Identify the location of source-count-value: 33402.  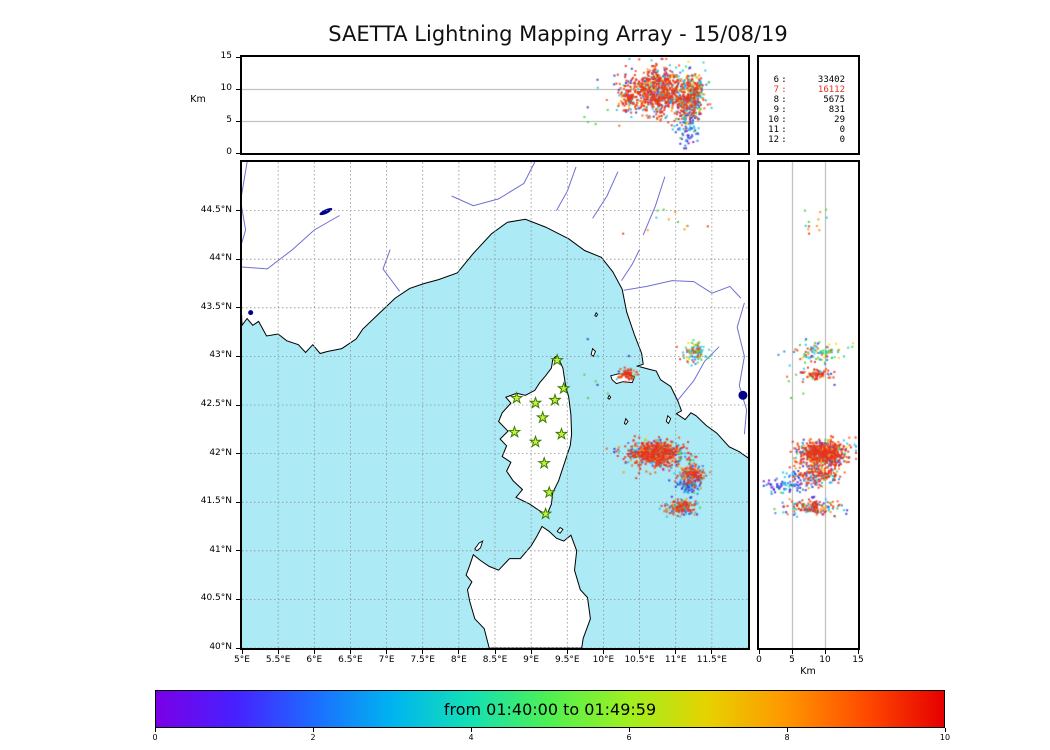
(831, 80).